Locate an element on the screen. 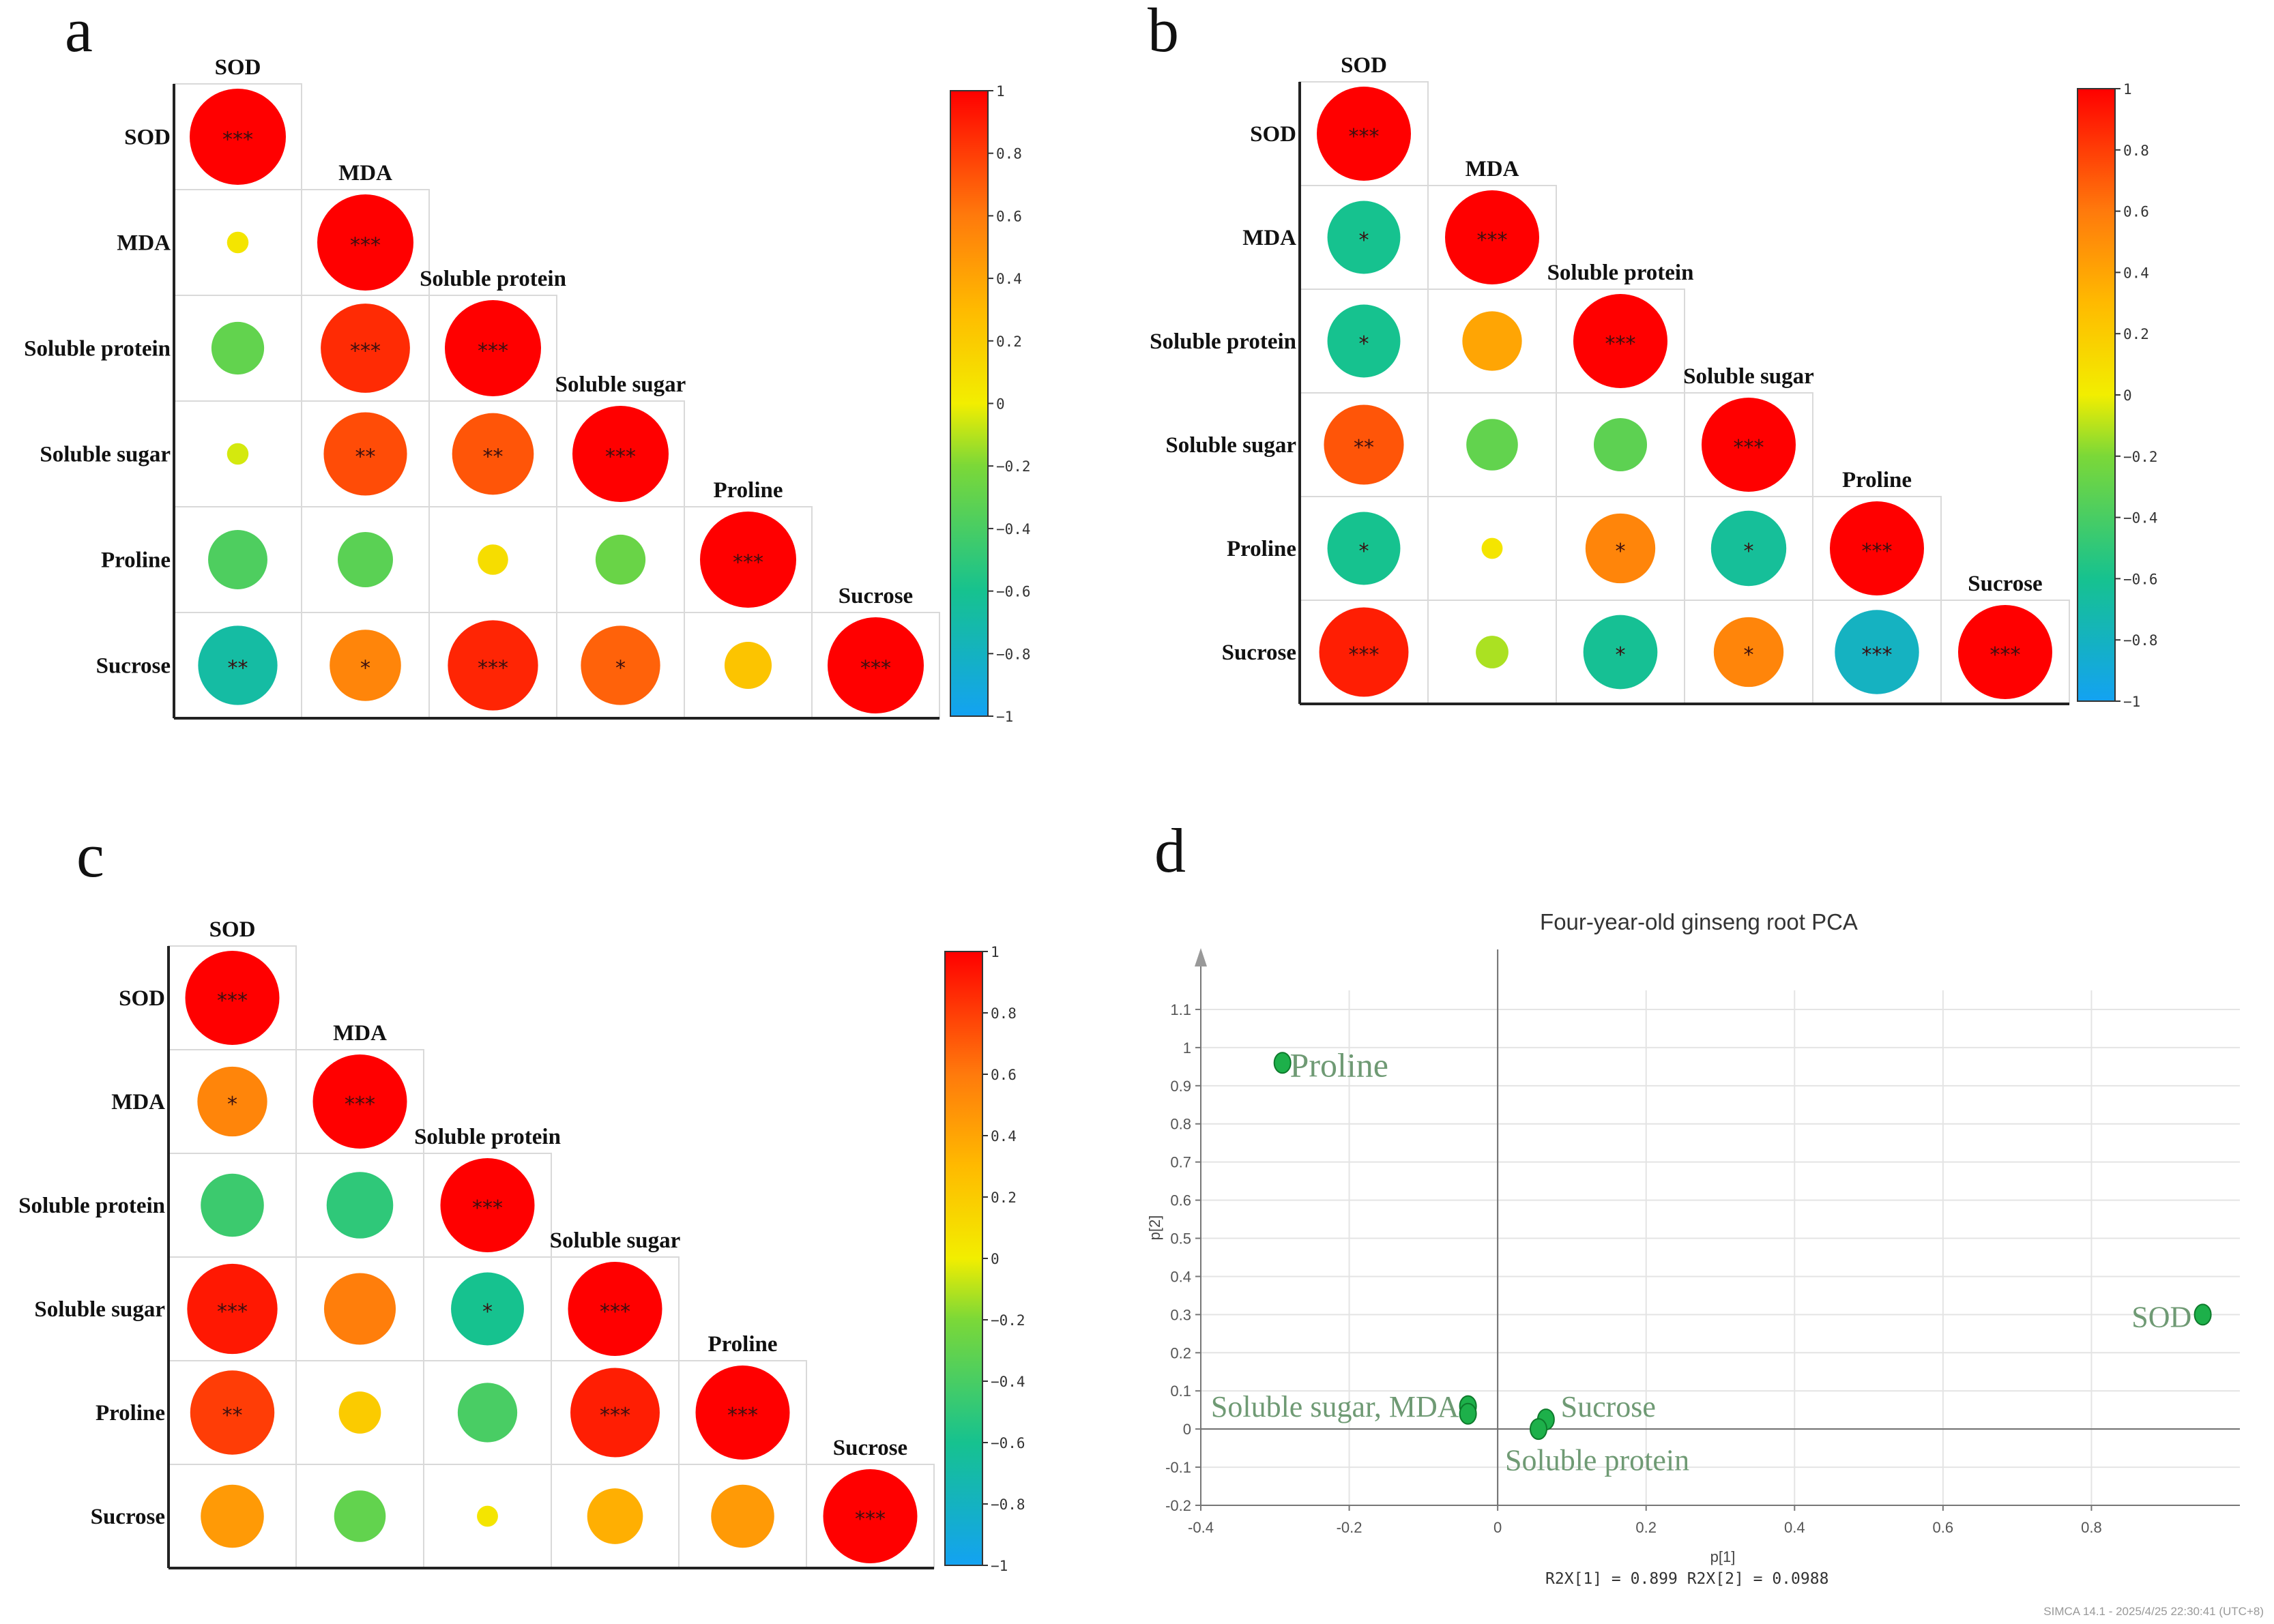 This screenshot has width=2274, height=1624. point-label: Soluble sugar, MDA is located at coordinates (1335, 1406).